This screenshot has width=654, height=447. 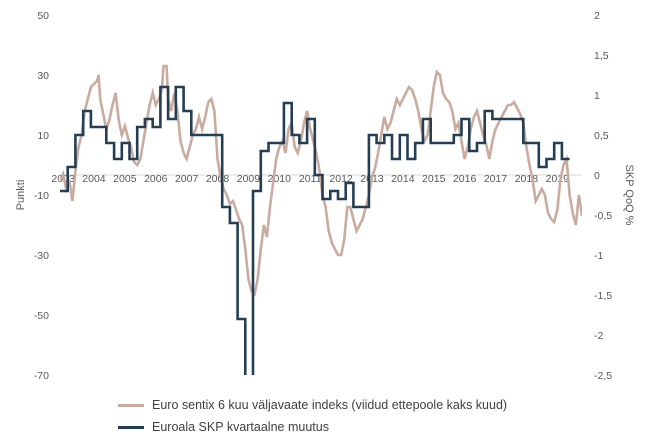 What do you see at coordinates (125, 179) in the screenshot?
I see `x-tick-label: 2005` at bounding box center [125, 179].